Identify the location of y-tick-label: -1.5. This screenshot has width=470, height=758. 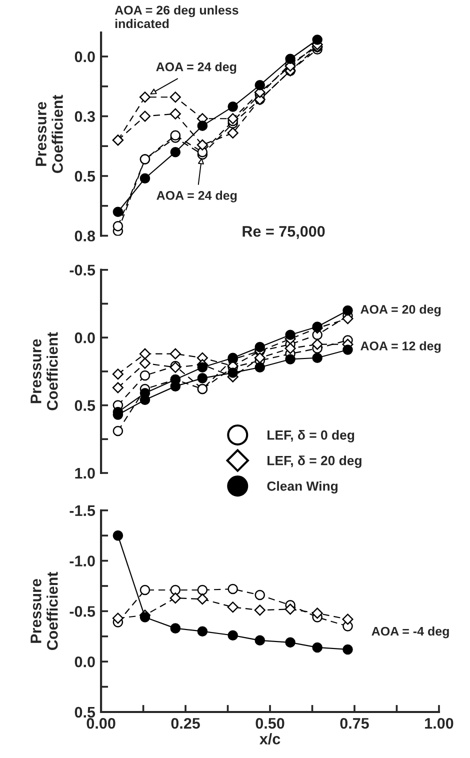
(83, 510).